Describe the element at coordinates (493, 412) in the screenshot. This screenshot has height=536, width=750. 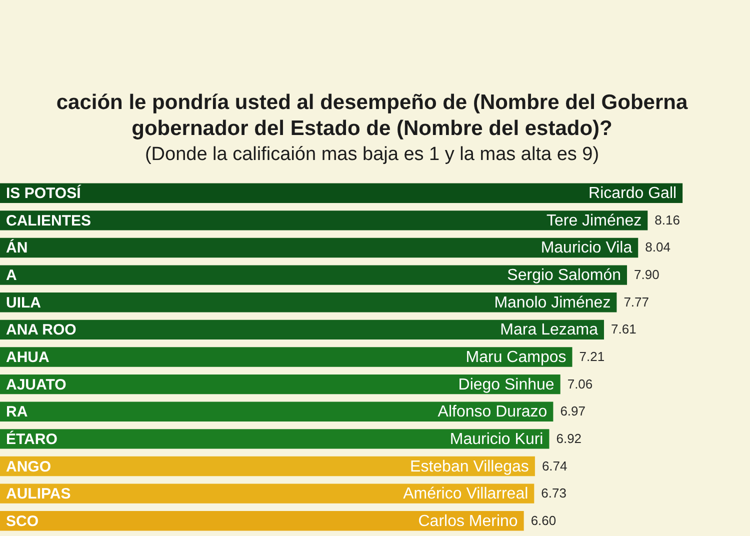
I see `annotation: Alfonso Durazo` at that location.